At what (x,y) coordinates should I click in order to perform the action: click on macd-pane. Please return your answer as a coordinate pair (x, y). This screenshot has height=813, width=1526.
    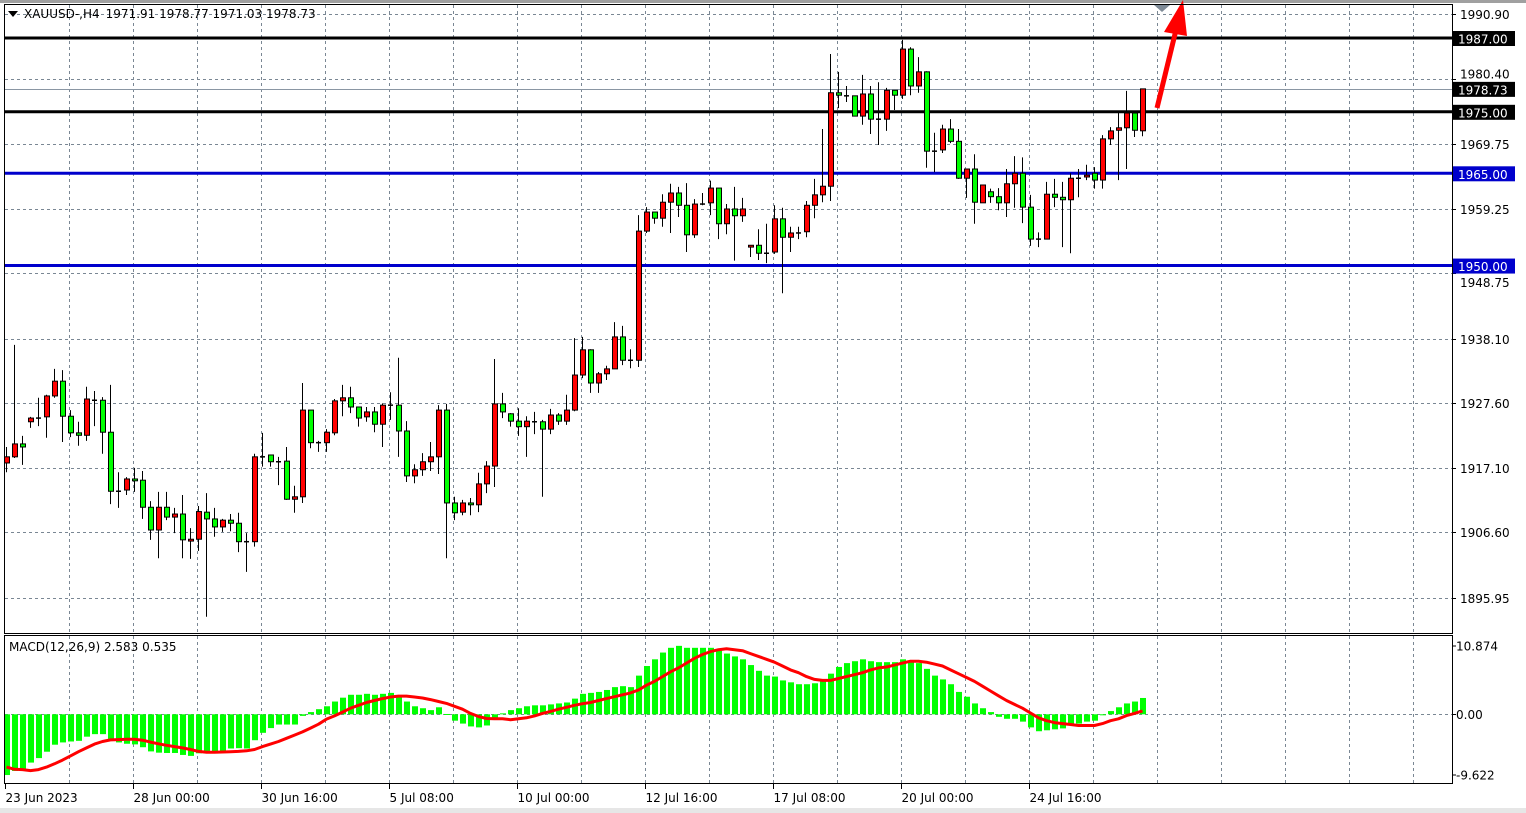
    Looking at the image, I should click on (575, 710).